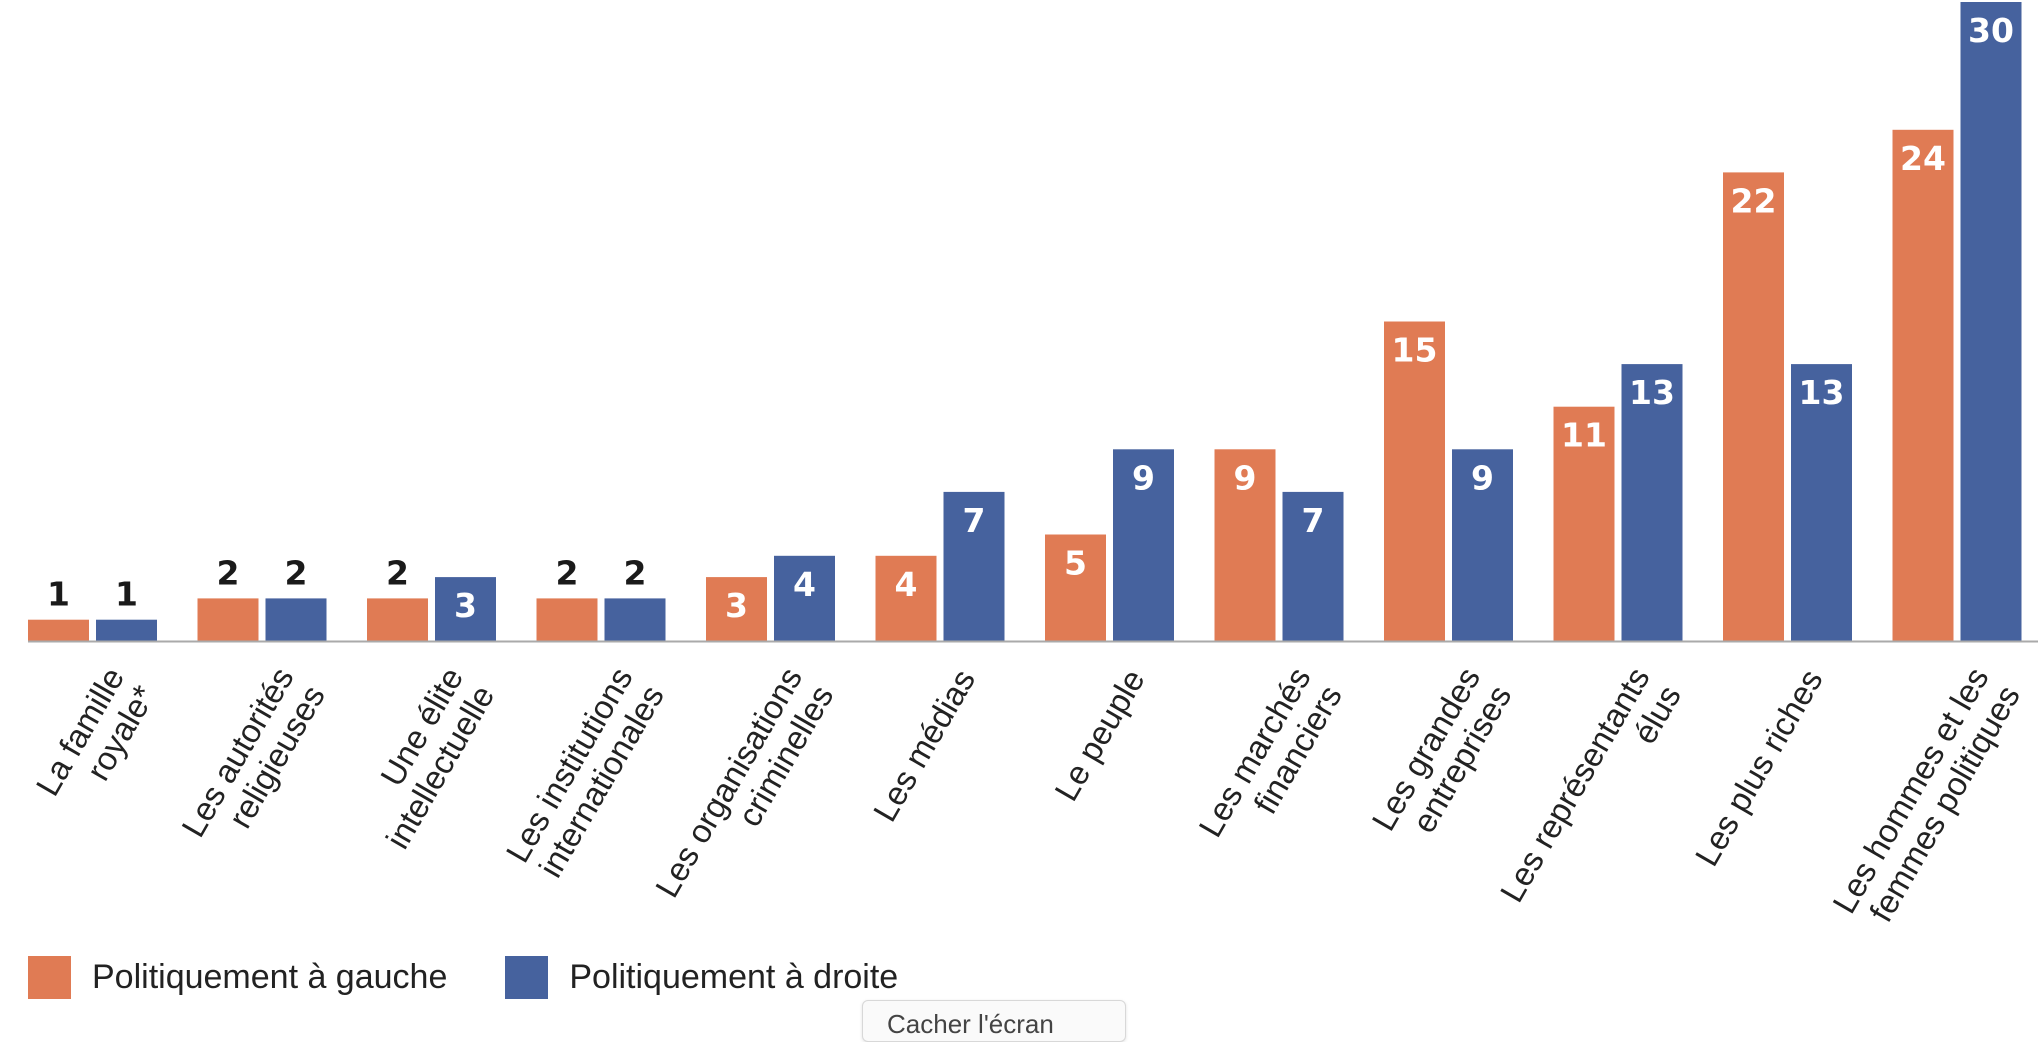 This screenshot has height=1042, width=2038. What do you see at coordinates (1075, 563) in the screenshot?
I see `value-label: 5` at bounding box center [1075, 563].